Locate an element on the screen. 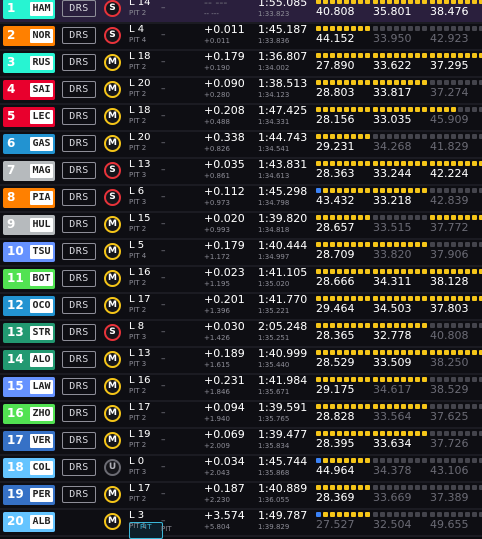  sector-3-time: 37.906 is located at coordinates (449, 254).